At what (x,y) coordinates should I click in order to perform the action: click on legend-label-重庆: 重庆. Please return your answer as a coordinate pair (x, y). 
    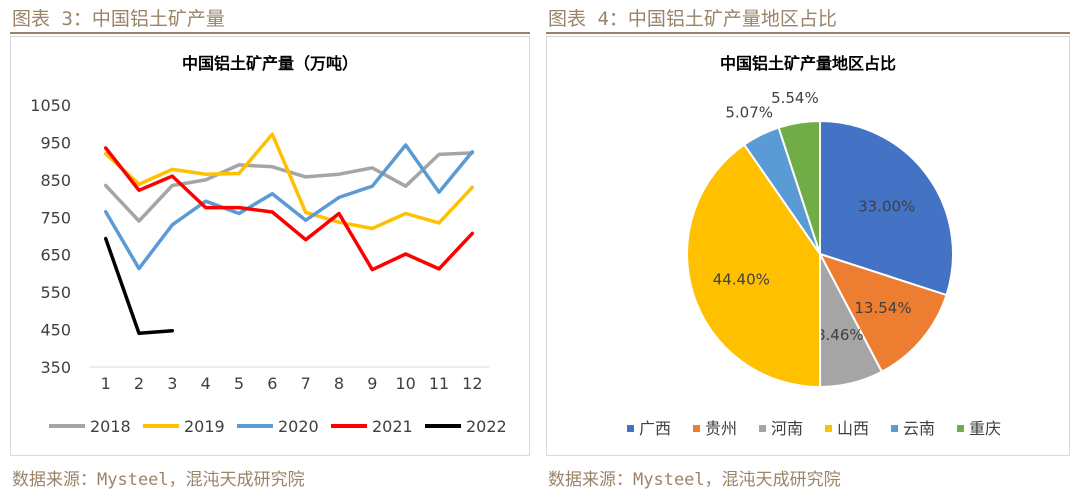
    Looking at the image, I should click on (985, 428).